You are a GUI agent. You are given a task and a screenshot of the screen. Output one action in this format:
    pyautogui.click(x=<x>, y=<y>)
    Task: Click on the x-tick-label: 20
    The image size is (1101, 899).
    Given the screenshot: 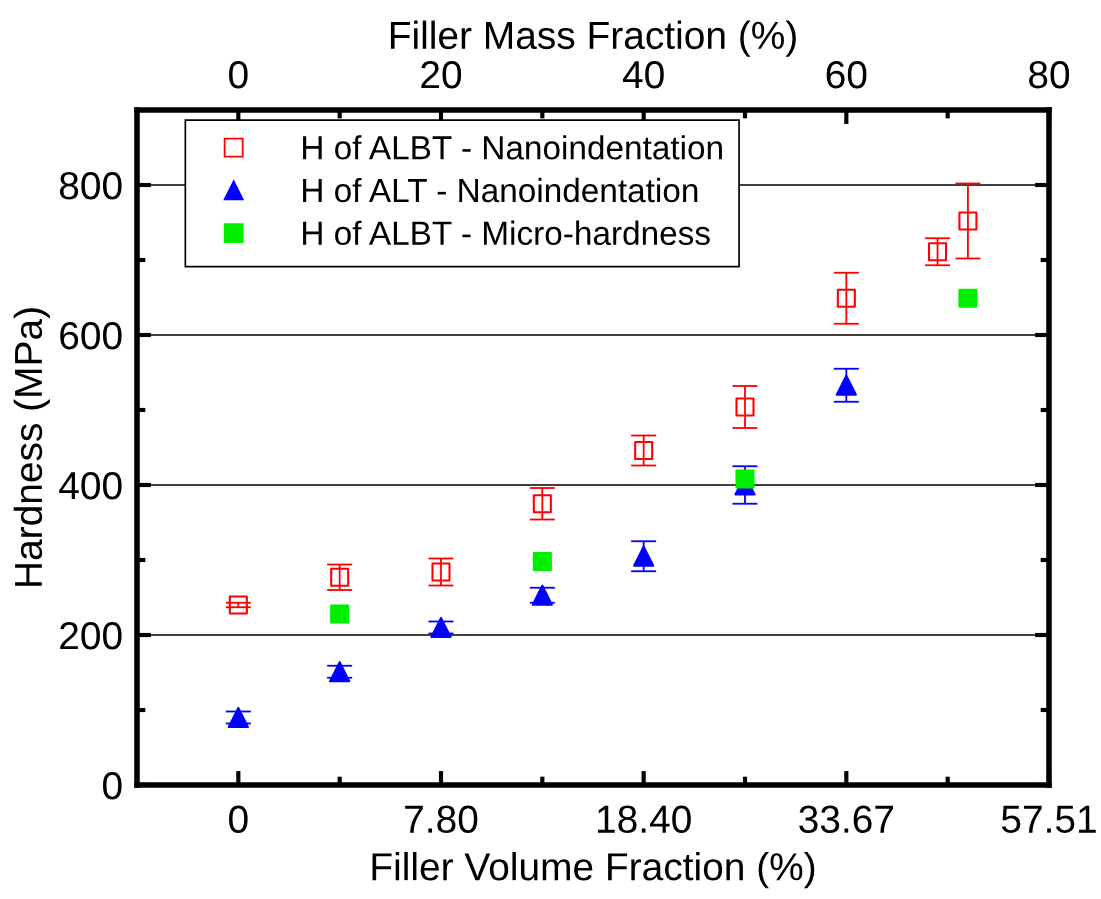 What is the action you would take?
    pyautogui.click(x=441, y=74)
    